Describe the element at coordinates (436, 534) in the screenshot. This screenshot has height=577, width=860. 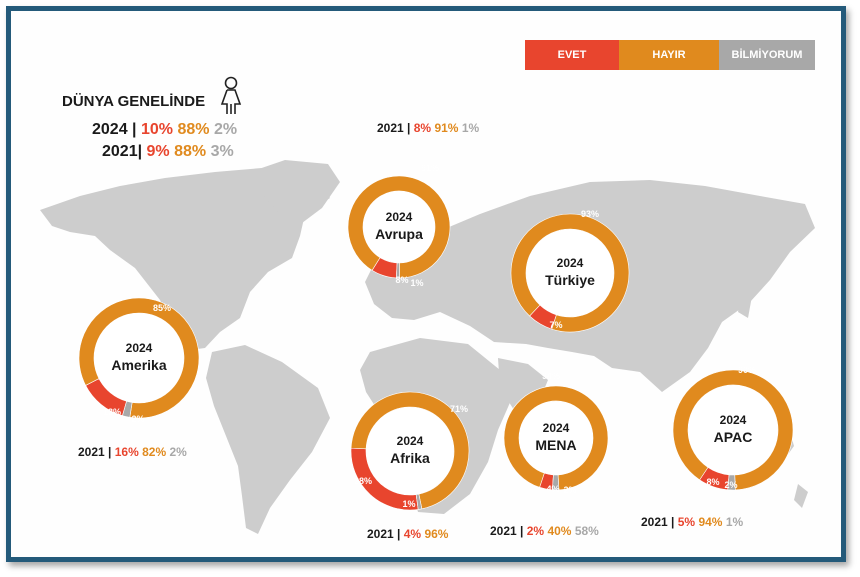
I see `afrika-2021-hayir: 96%` at that location.